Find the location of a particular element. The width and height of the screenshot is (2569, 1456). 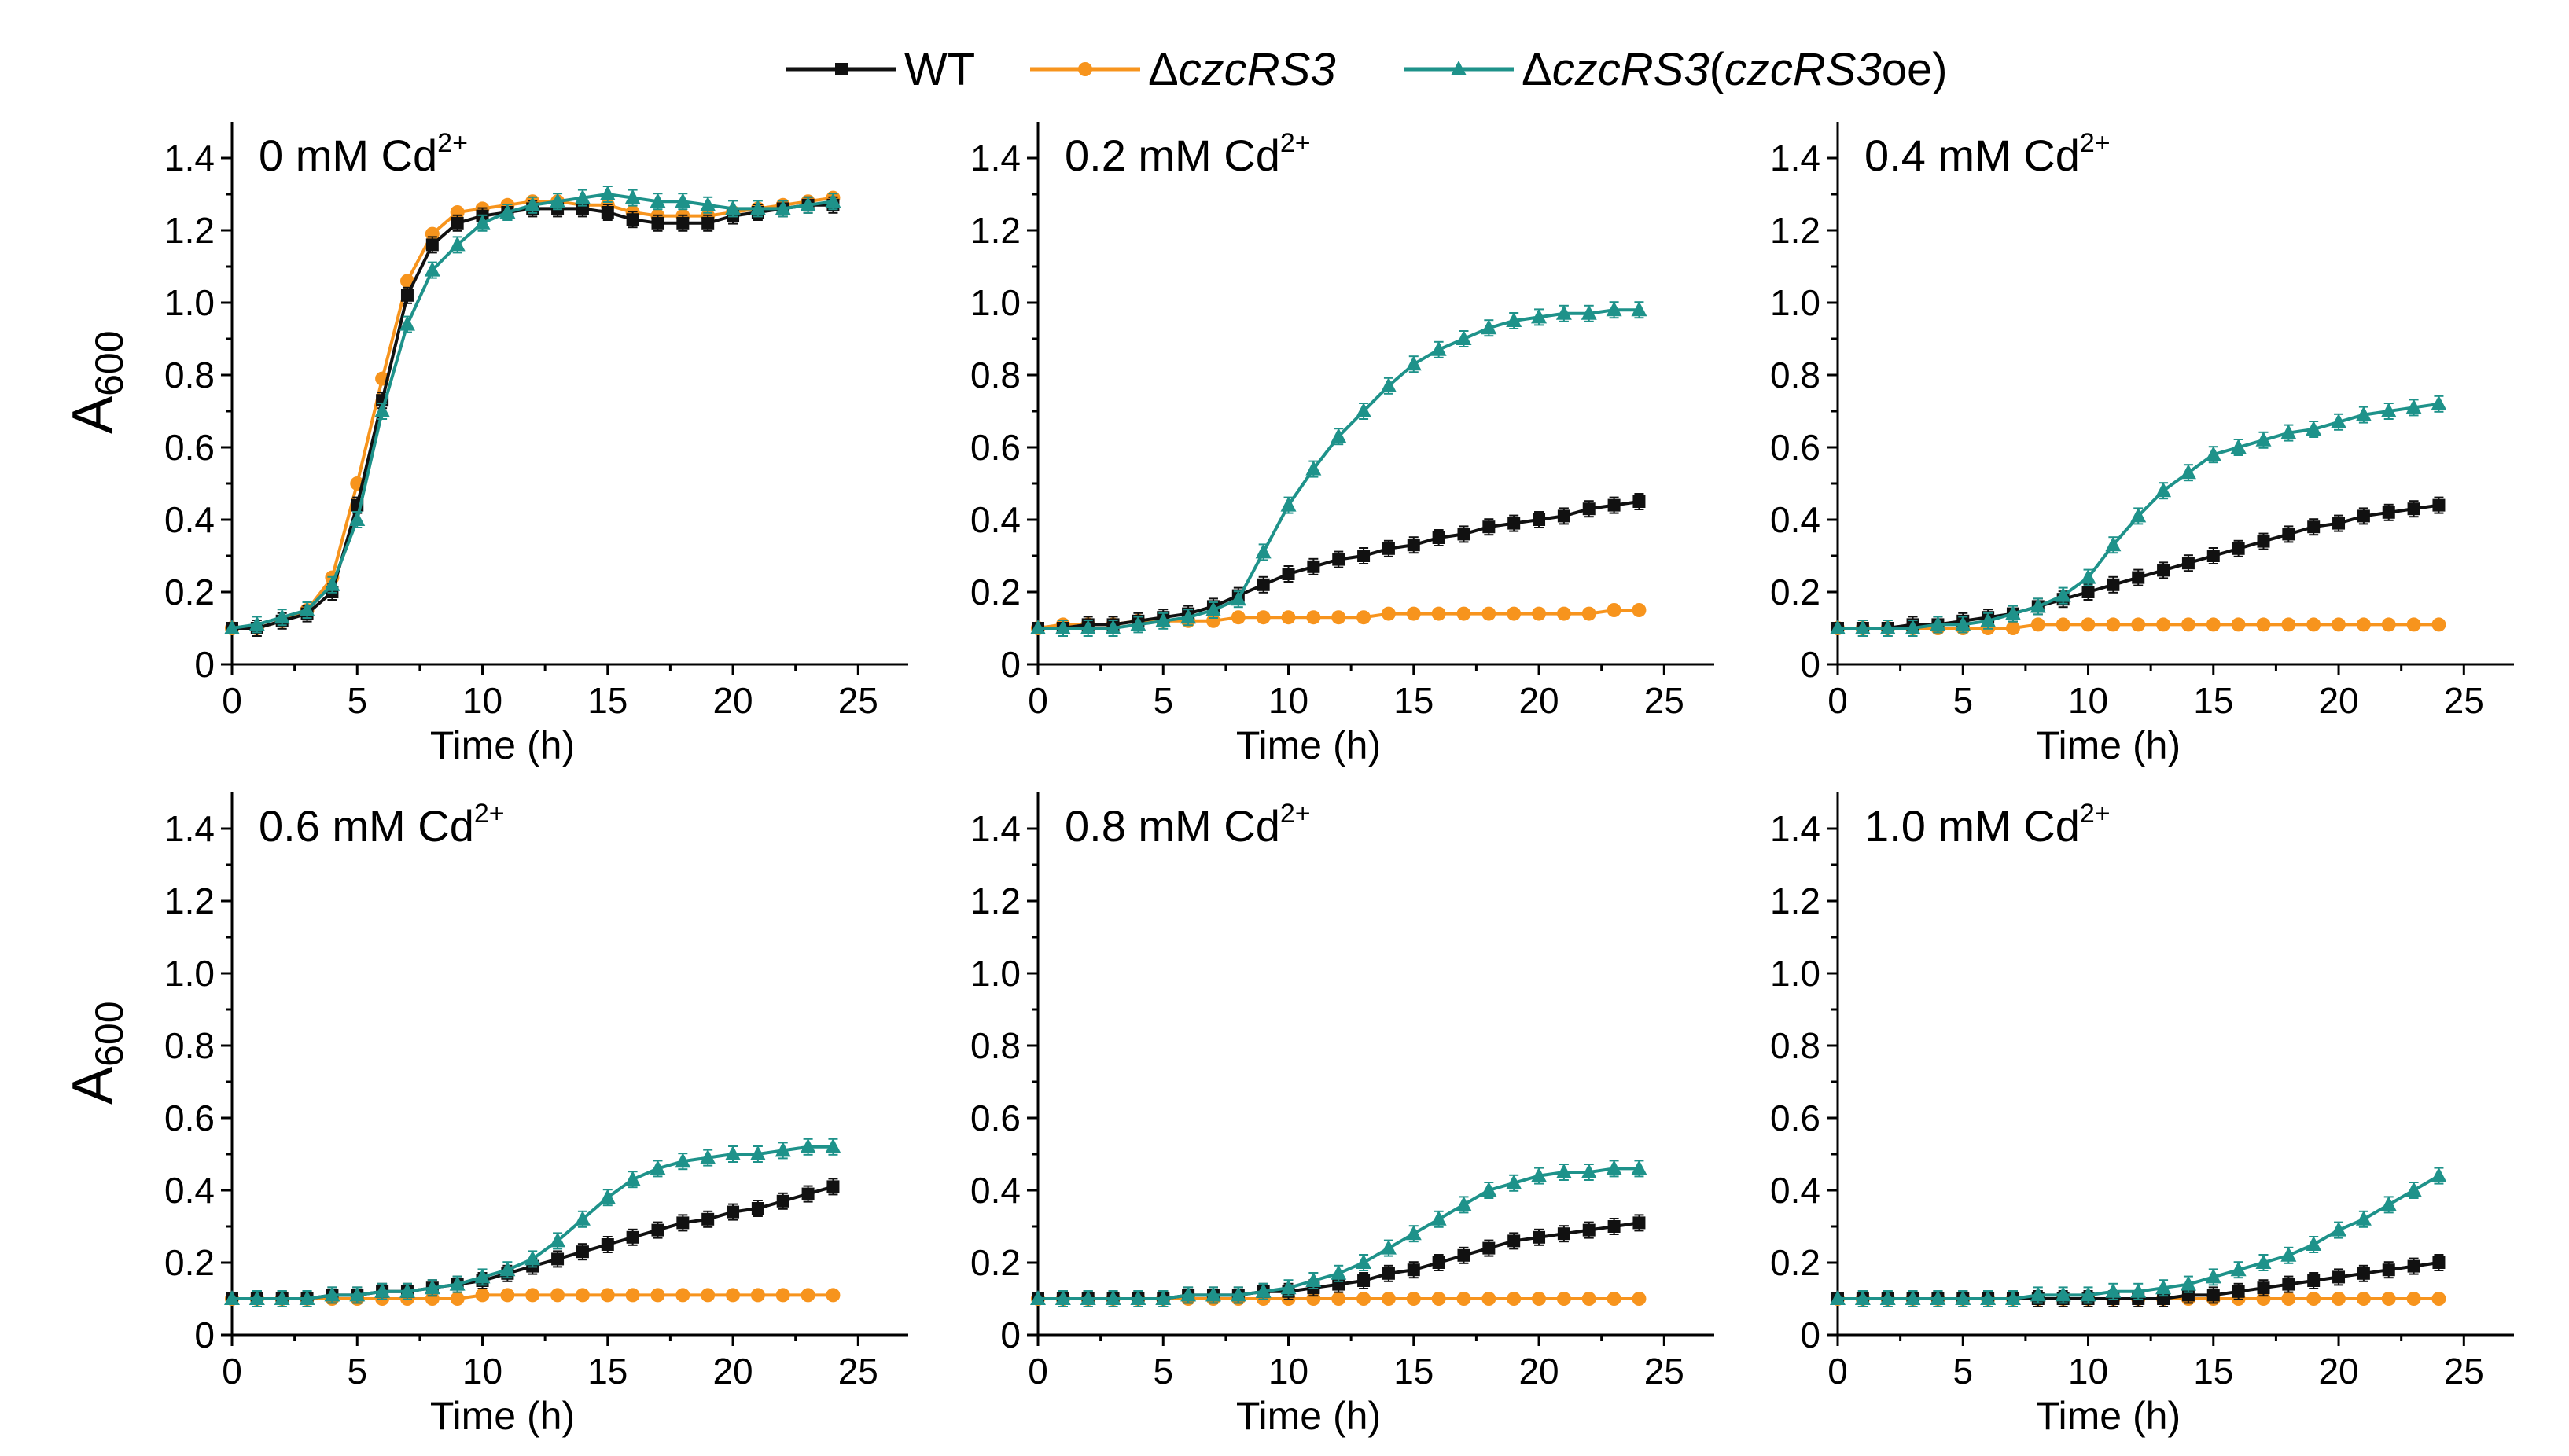

legend: WT ΔczcRS3 ΔczcRS3(czcRS3oe) is located at coordinates (1367, 69).